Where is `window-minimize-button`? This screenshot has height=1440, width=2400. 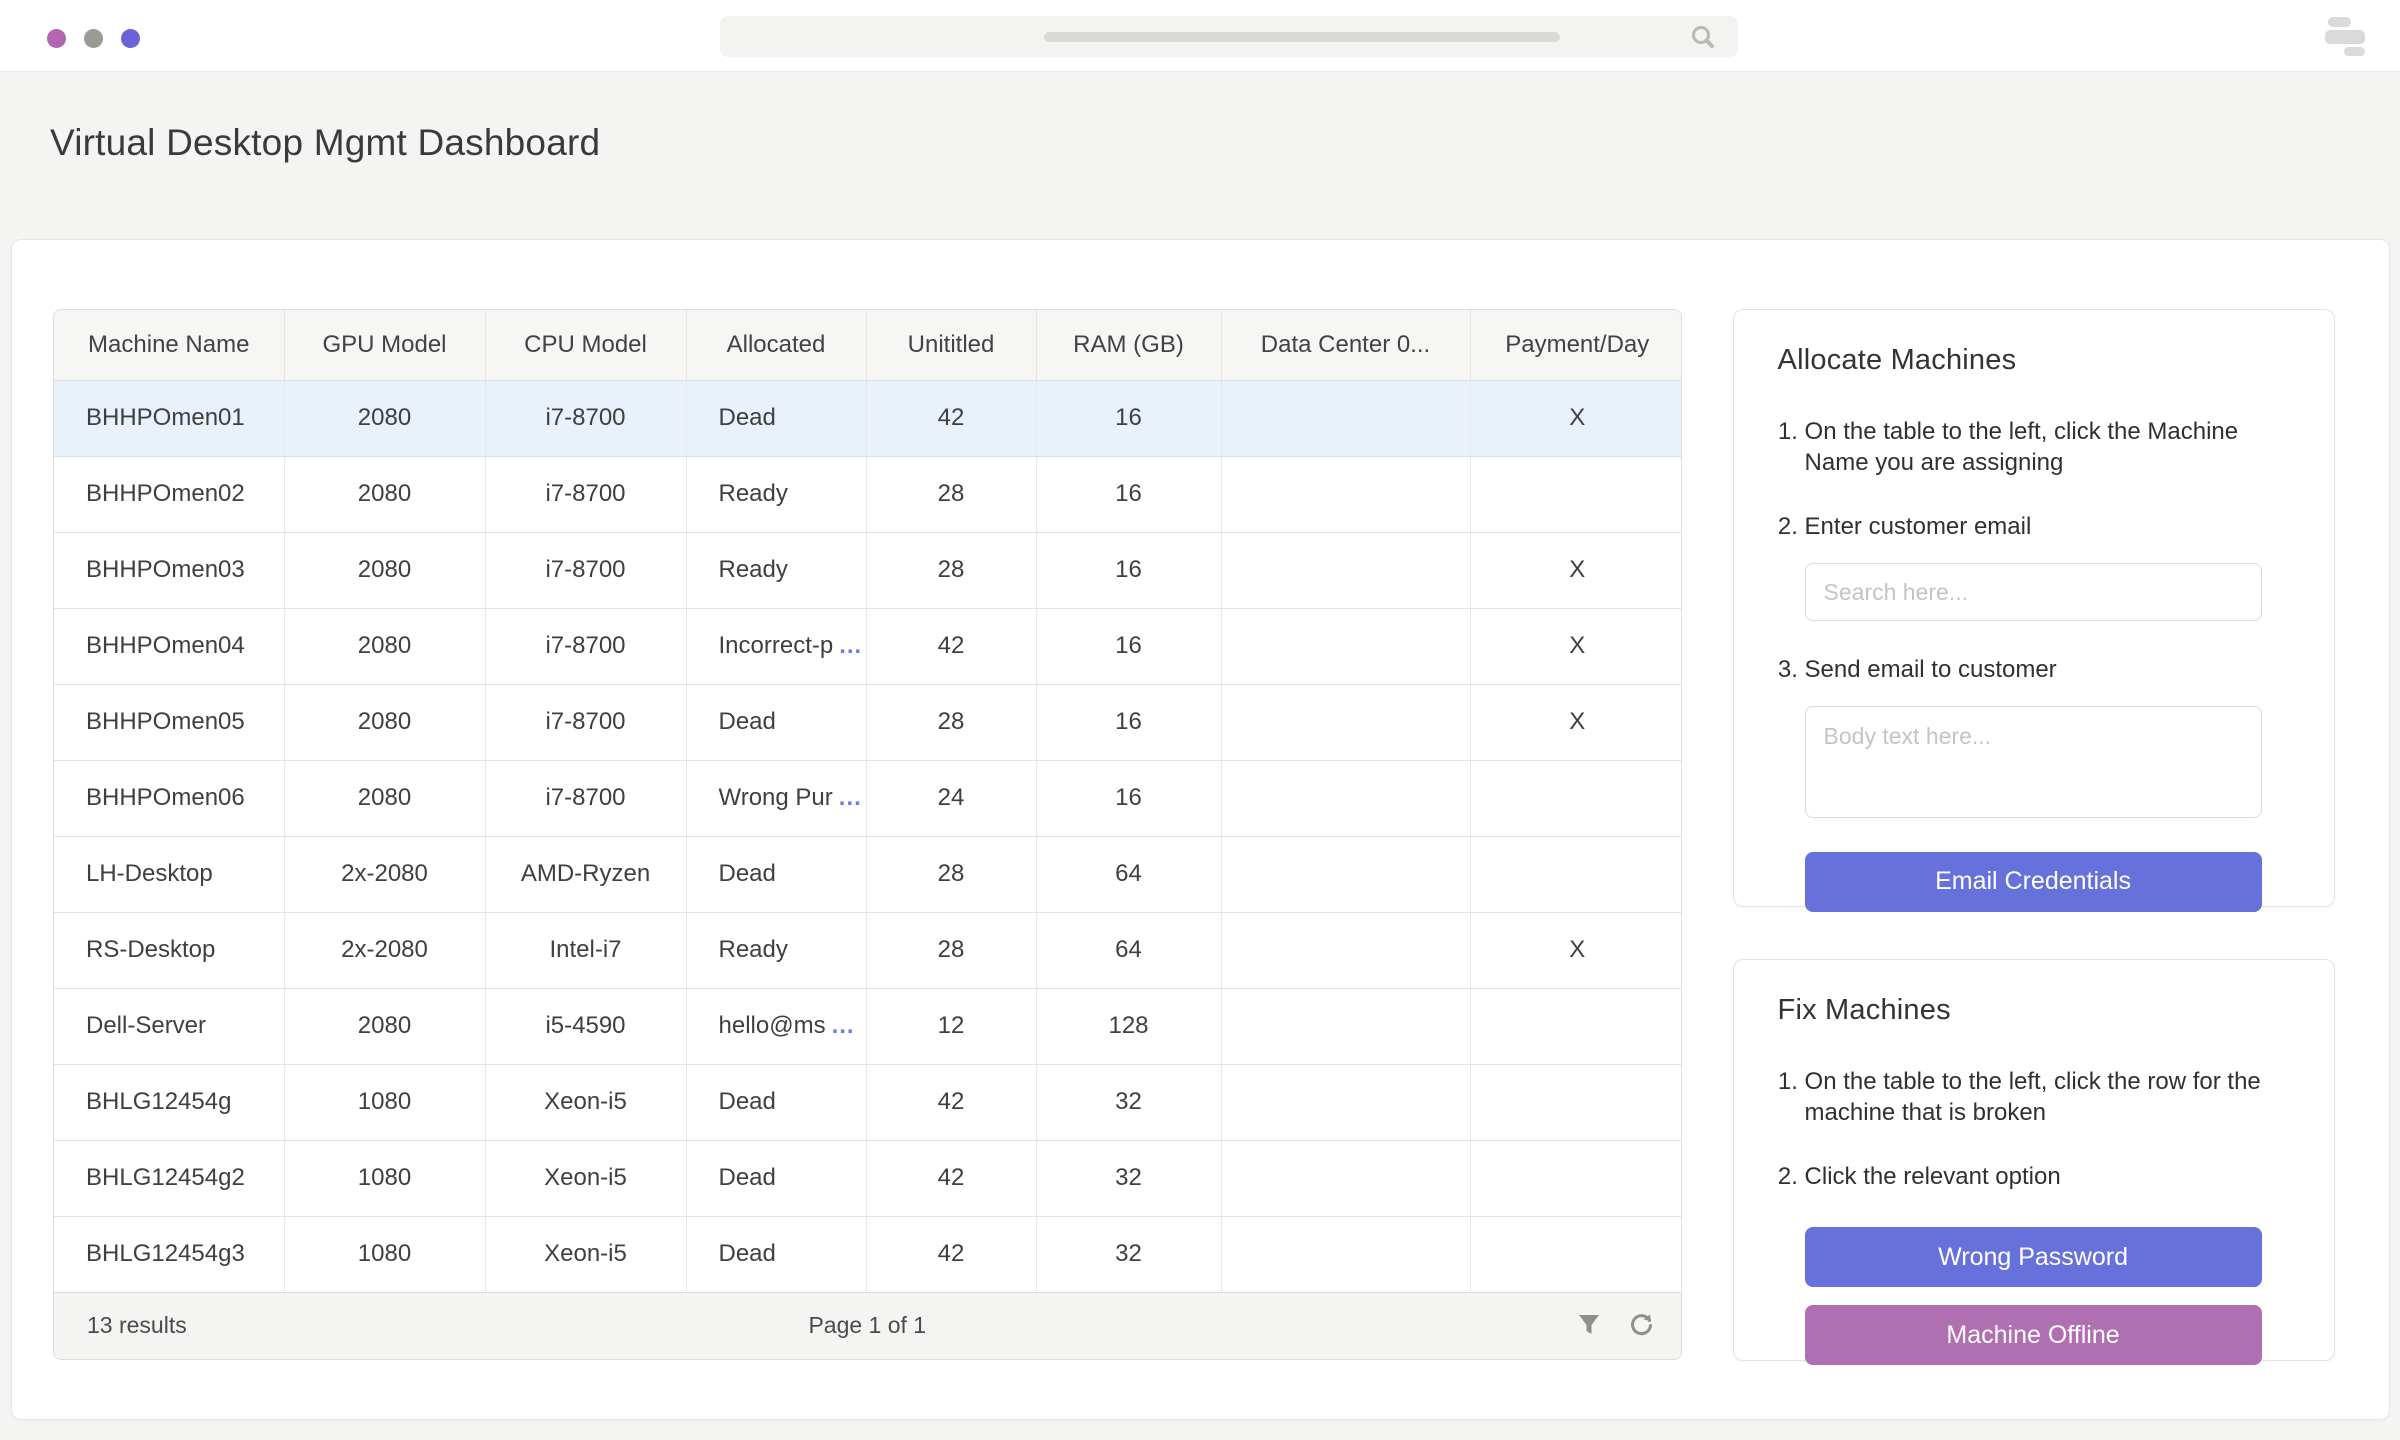 window-minimize-button is located at coordinates (93, 38).